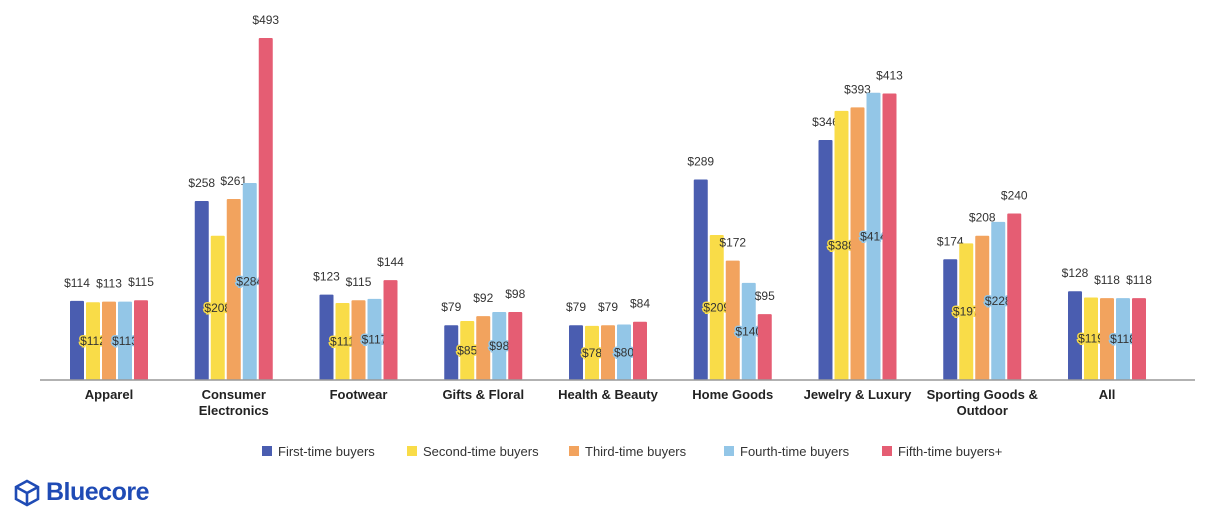 The image size is (1208, 531). Describe the element at coordinates (515, 294) in the screenshot. I see `data-label: $98` at that location.